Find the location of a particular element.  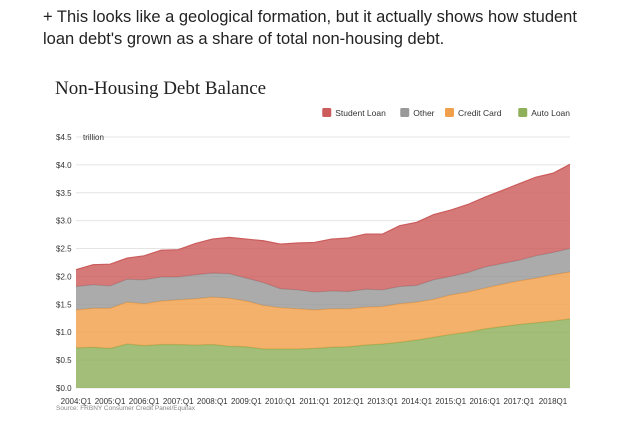

legend-swatch-credit-card is located at coordinates (449, 112).